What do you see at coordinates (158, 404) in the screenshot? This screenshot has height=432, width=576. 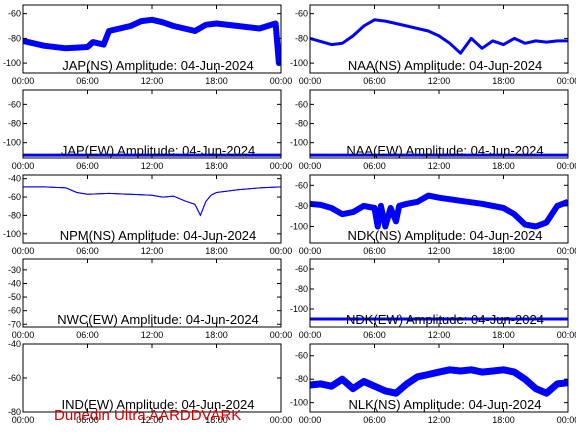 I see `panel-title: IND(EW) Amplitude: 04-Jun-2024` at bounding box center [158, 404].